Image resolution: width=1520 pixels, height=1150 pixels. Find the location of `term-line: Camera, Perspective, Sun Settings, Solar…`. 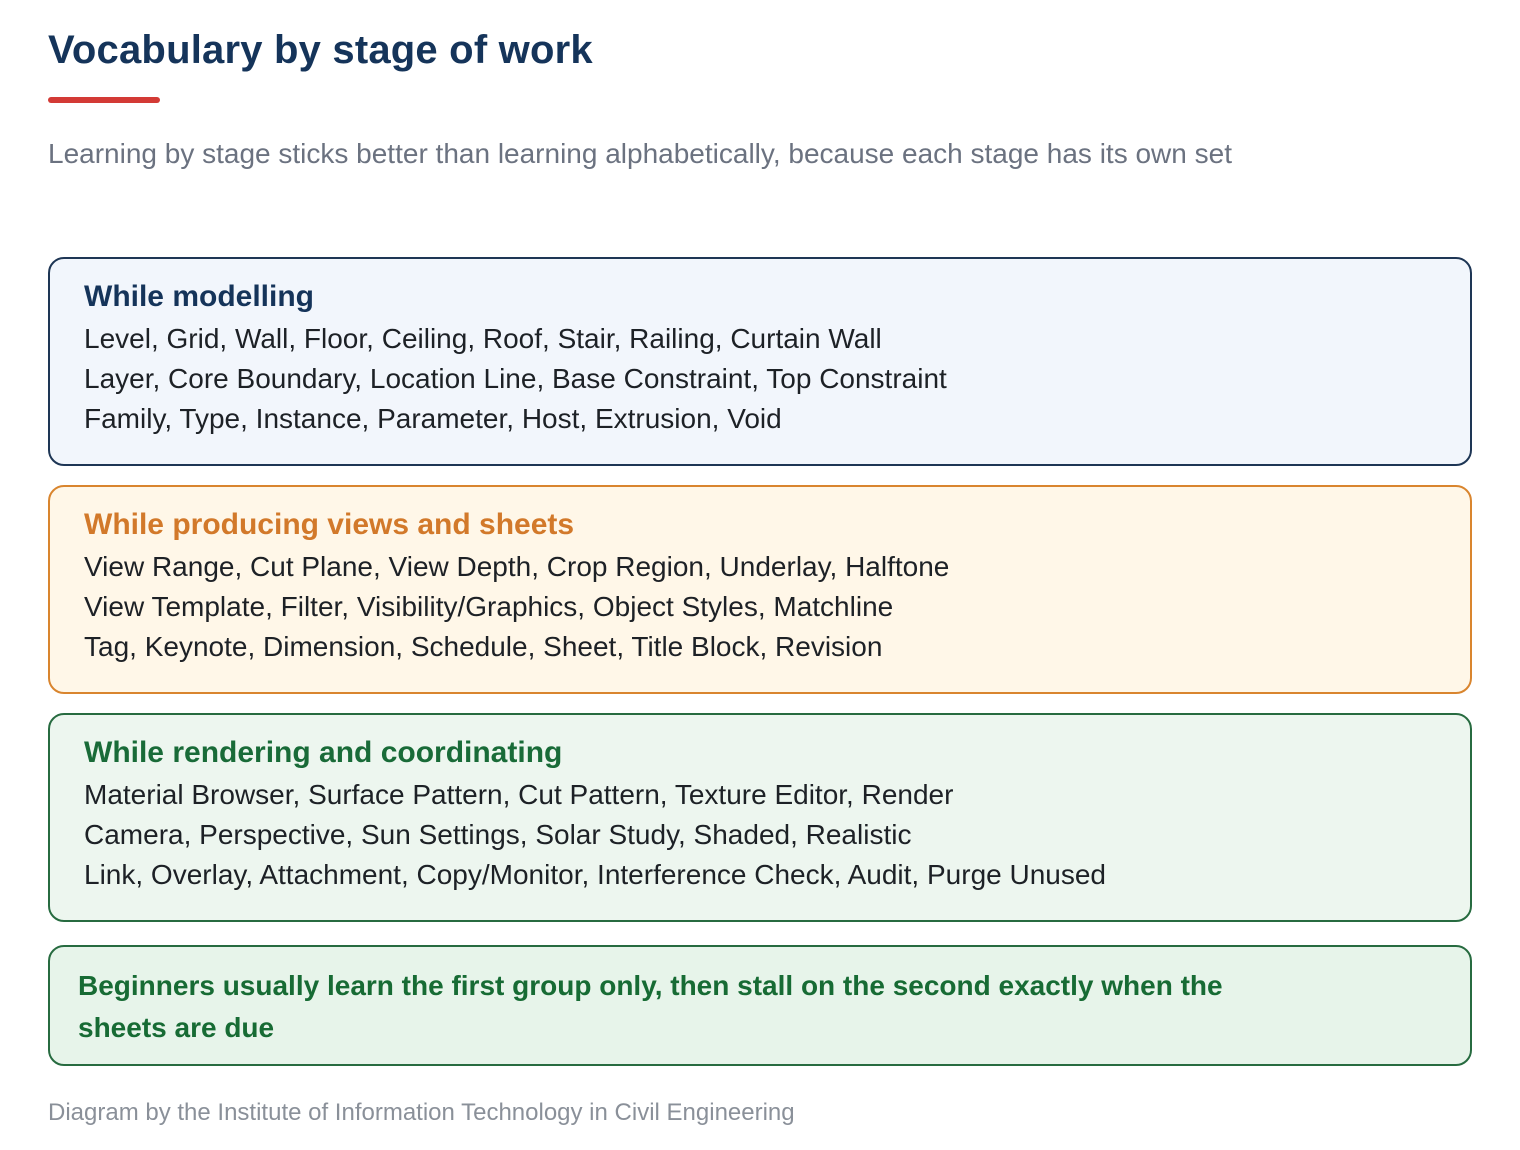

term-line: Camera, Perspective, Sun Settings, Solar… is located at coordinates (498, 834).